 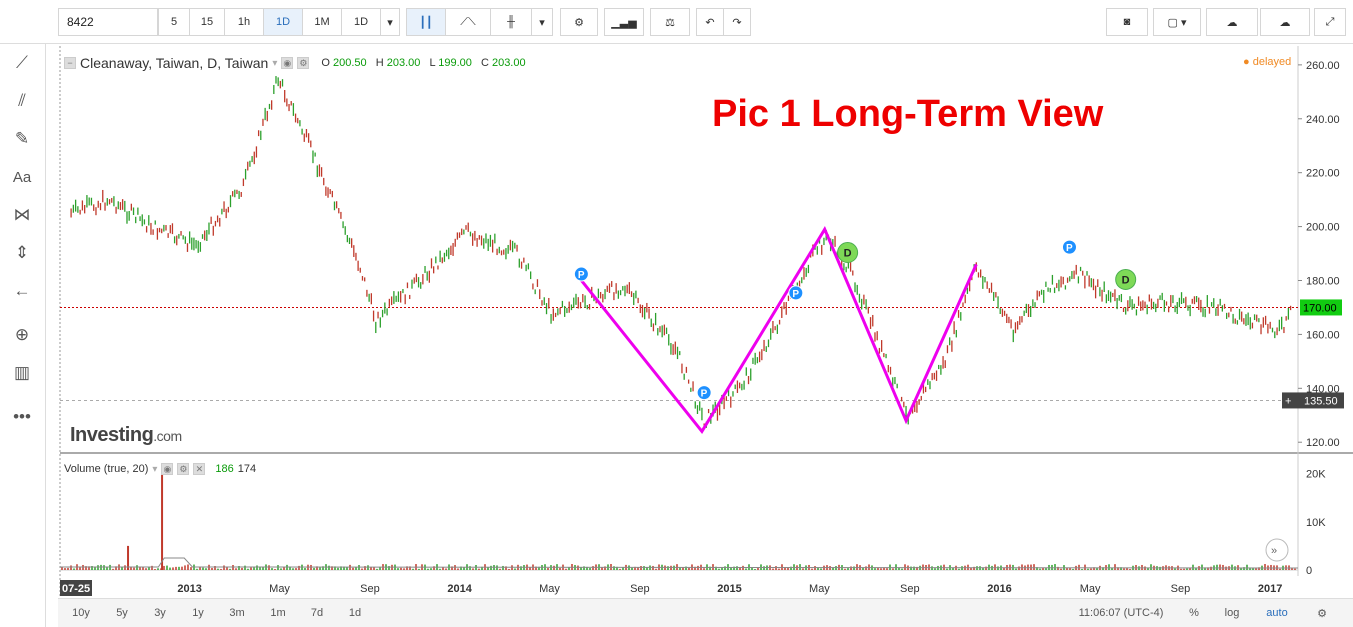 I want to click on level-price-label: 135.50, so click(x=1321, y=401).